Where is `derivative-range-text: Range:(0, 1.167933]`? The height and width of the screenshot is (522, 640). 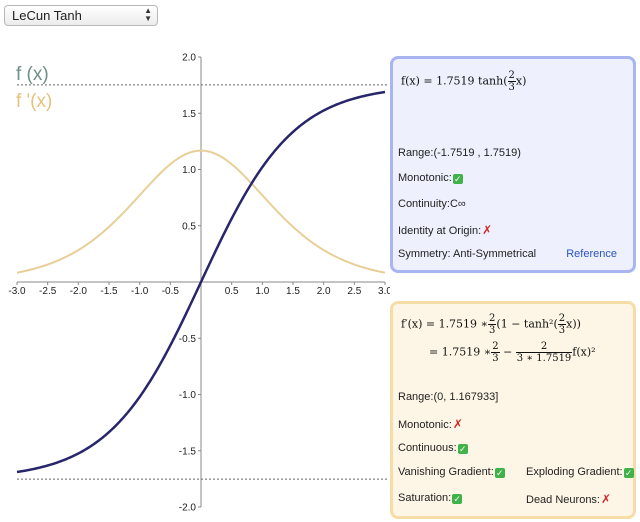
derivative-range-text: Range:(0, 1.167933] is located at coordinates (448, 397).